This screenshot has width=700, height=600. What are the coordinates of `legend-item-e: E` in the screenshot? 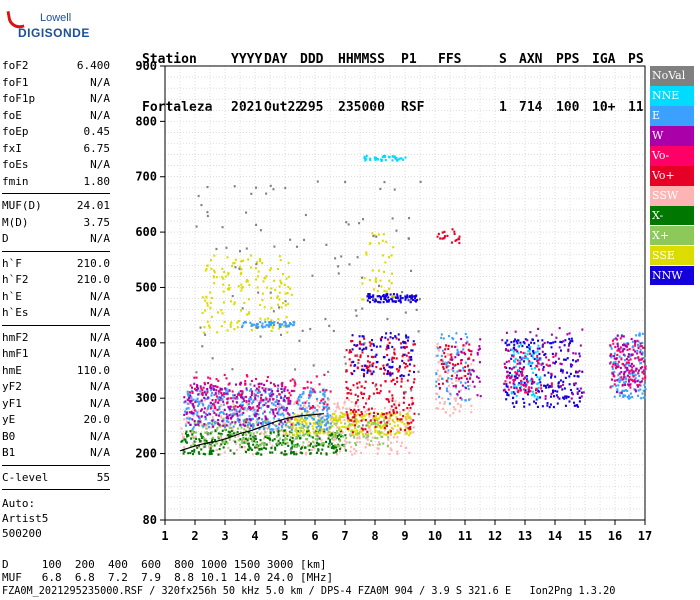 It's located at (672, 115).